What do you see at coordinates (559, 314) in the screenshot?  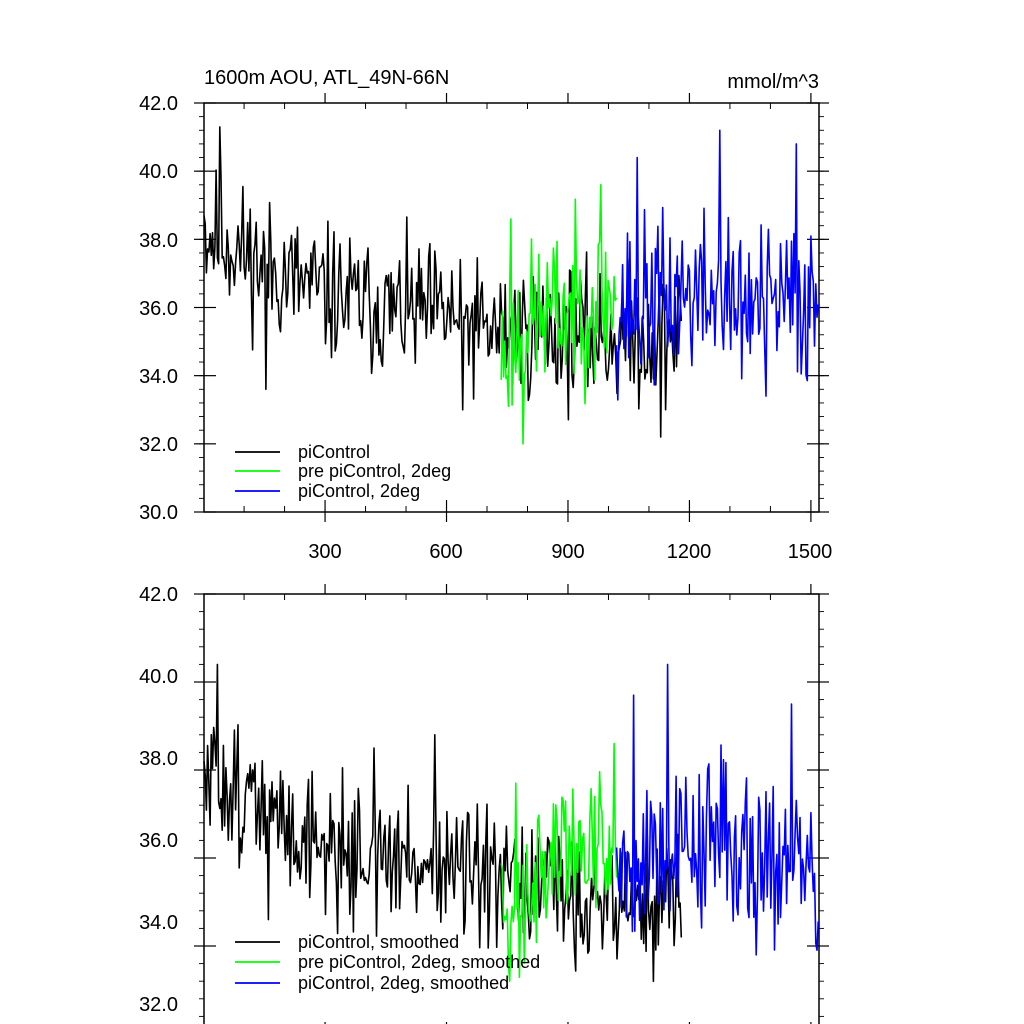 I see `series-line-pre-picontrol-2deg` at bounding box center [559, 314].